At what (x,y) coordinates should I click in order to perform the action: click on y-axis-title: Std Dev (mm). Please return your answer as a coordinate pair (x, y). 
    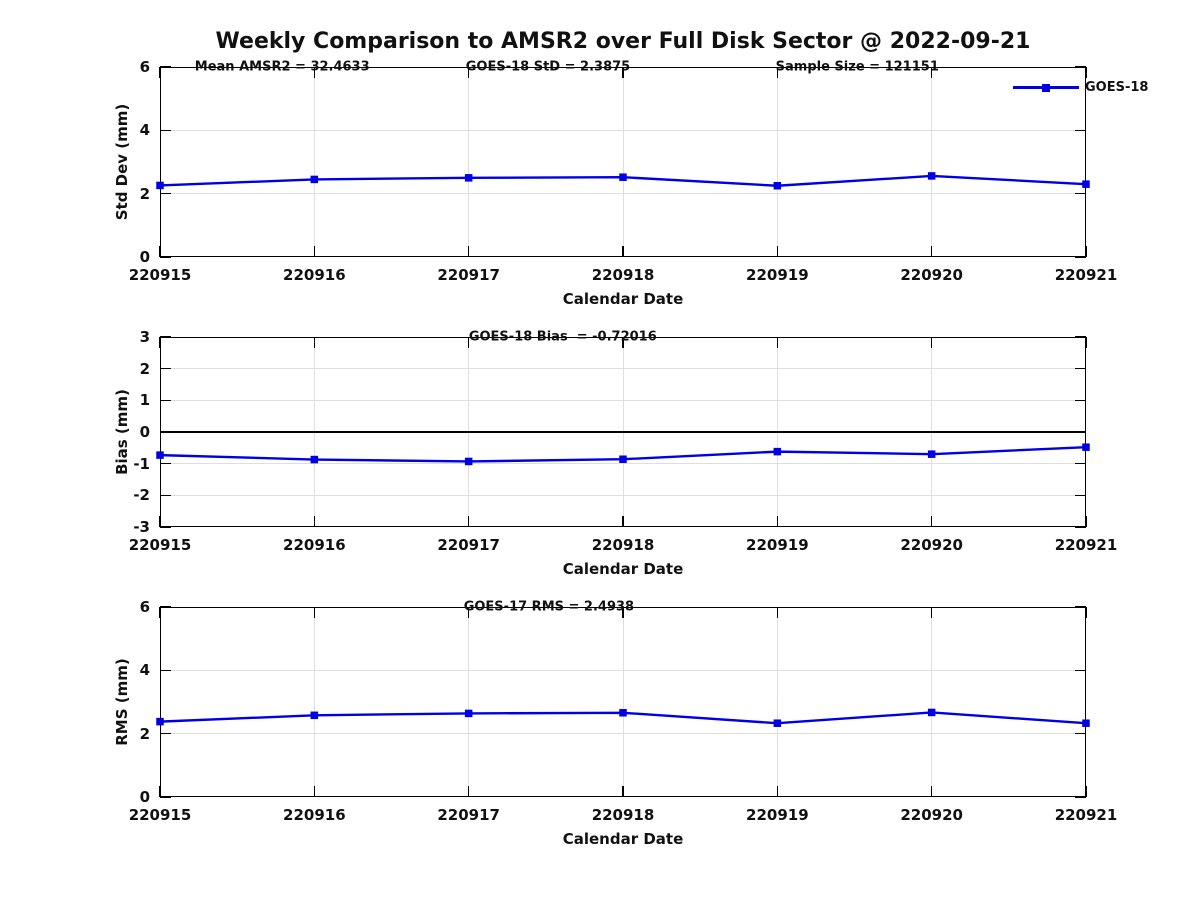
    Looking at the image, I should click on (122, 162).